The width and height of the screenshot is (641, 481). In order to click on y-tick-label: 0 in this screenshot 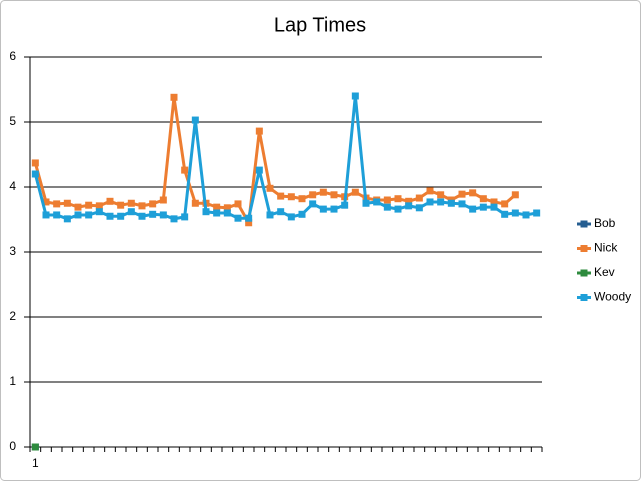, I will do `click(12, 446)`.